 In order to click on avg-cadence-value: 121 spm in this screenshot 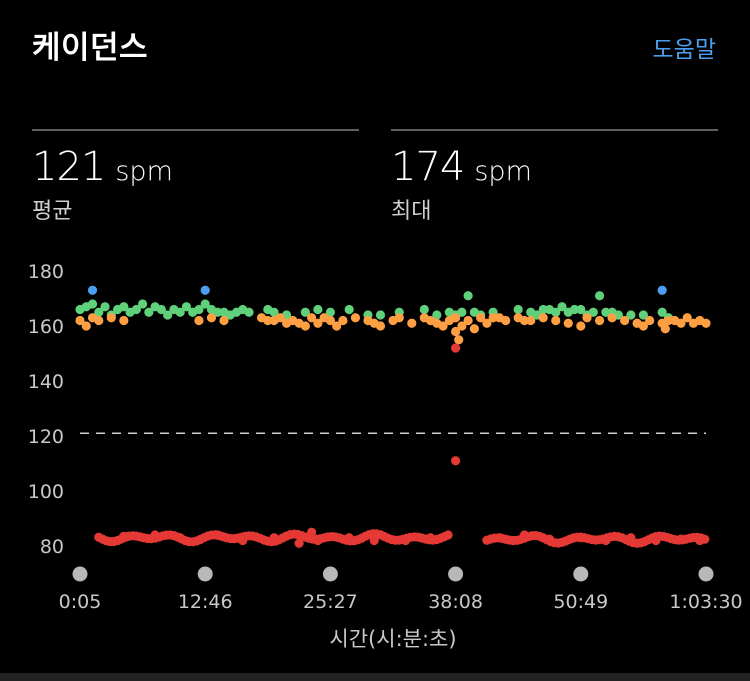, I will do `click(102, 167)`.